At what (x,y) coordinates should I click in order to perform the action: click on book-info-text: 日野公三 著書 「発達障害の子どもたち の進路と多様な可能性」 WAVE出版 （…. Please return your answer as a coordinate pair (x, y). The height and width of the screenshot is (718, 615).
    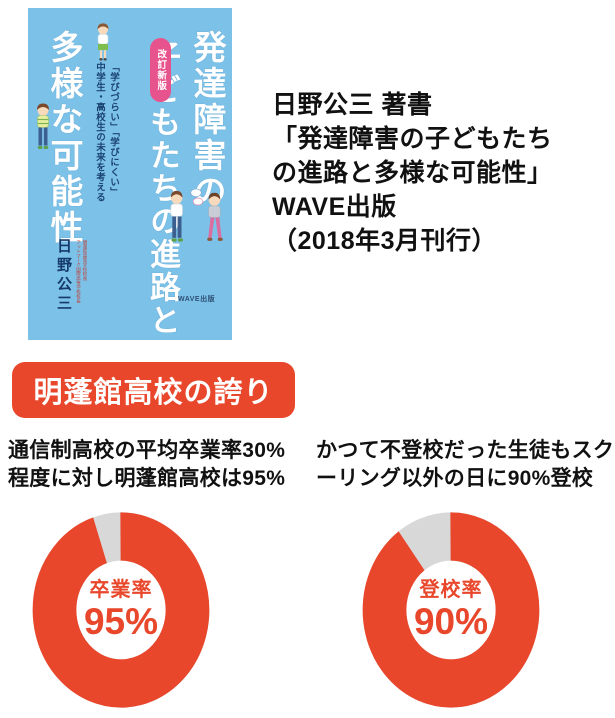
    Looking at the image, I should click on (439, 173).